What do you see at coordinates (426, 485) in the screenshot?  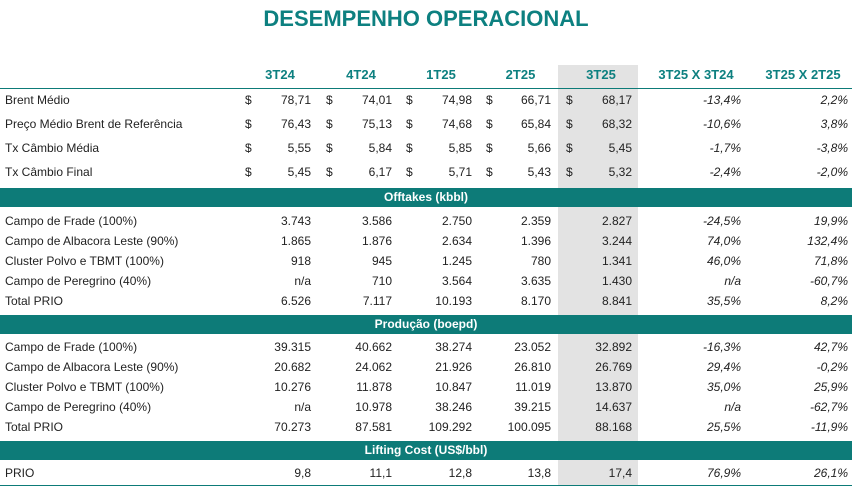 I see `bottom-rule` at bounding box center [426, 485].